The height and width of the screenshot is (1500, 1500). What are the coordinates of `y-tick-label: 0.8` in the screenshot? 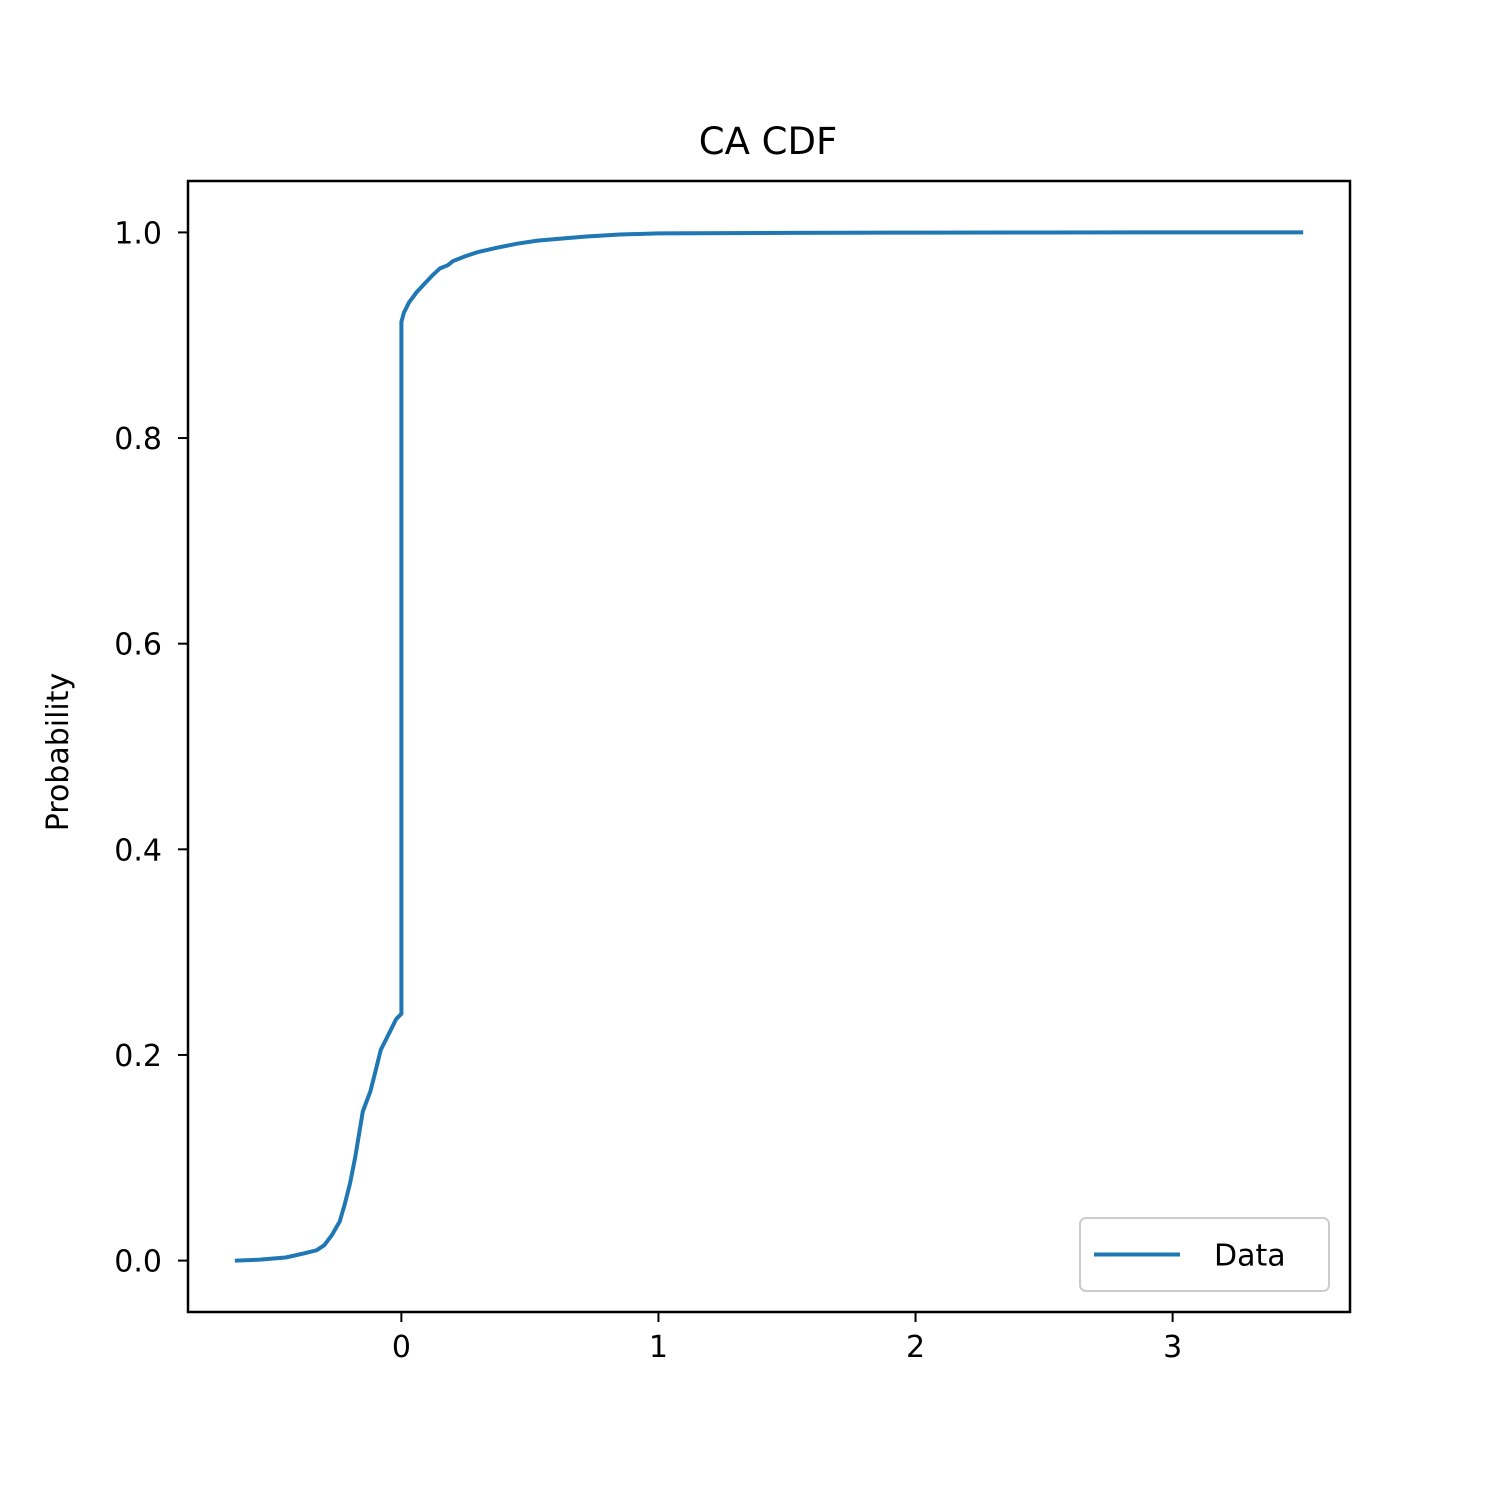 It's located at (138, 439).